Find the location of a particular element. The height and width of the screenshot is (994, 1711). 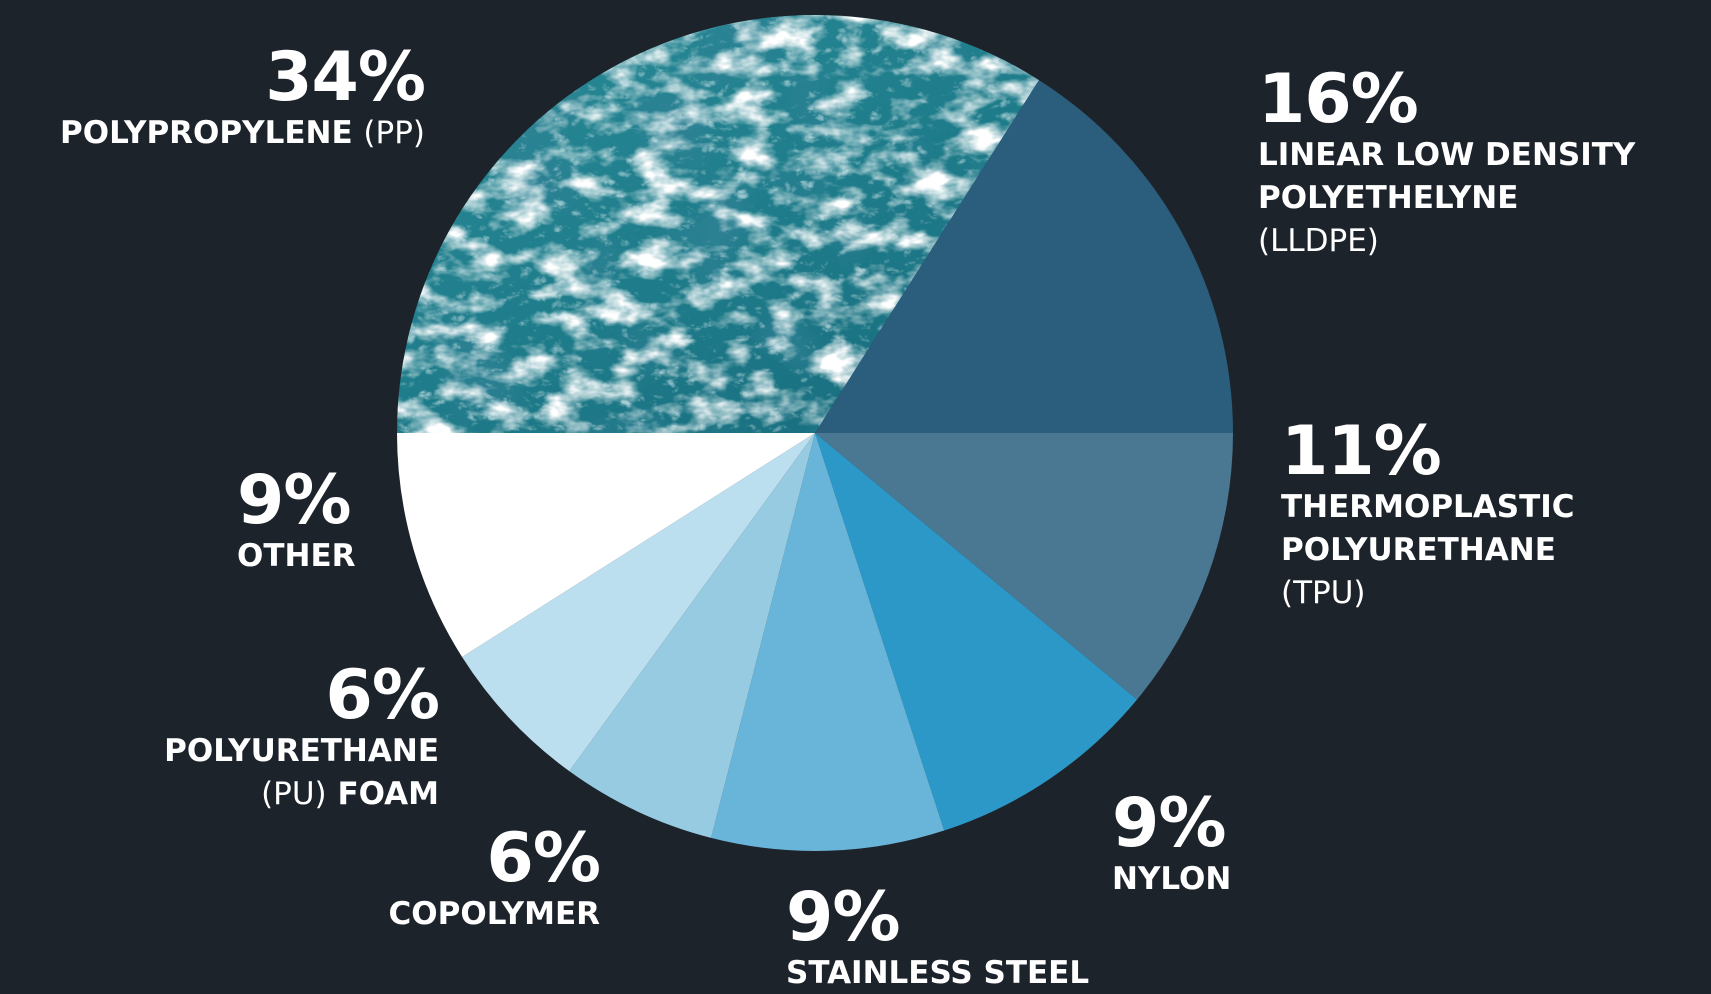

pie-slice-nylon is located at coordinates (976, 632).